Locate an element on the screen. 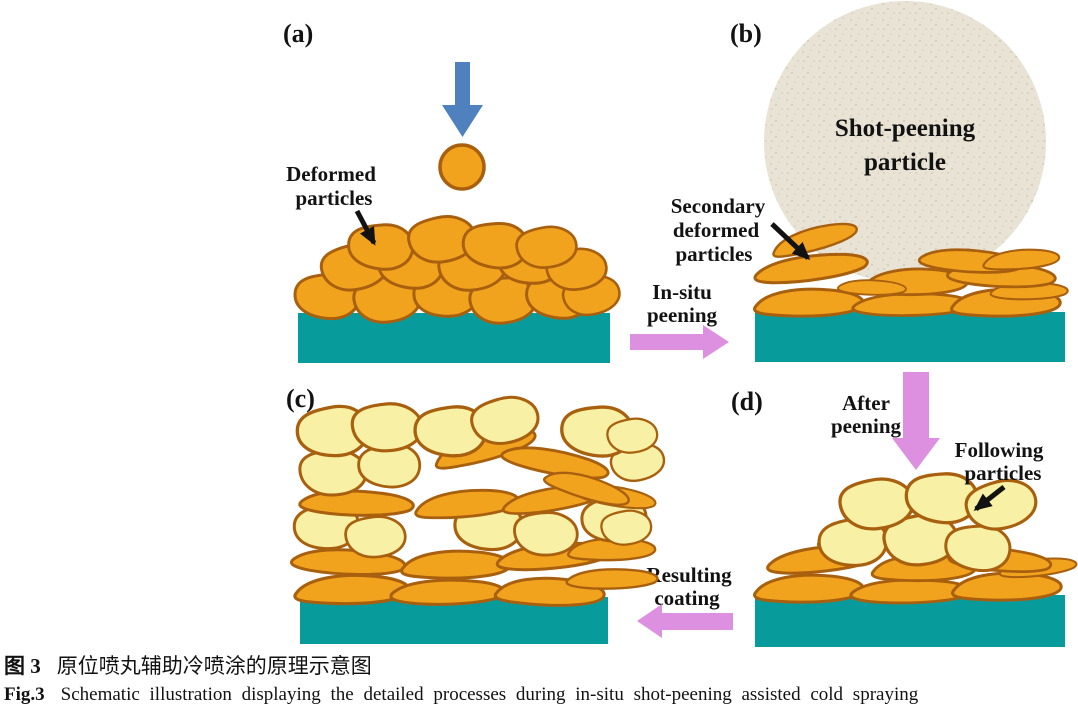 The width and height of the screenshot is (1078, 714). in-situ-peening-label-line2: peening is located at coordinates (682, 315).